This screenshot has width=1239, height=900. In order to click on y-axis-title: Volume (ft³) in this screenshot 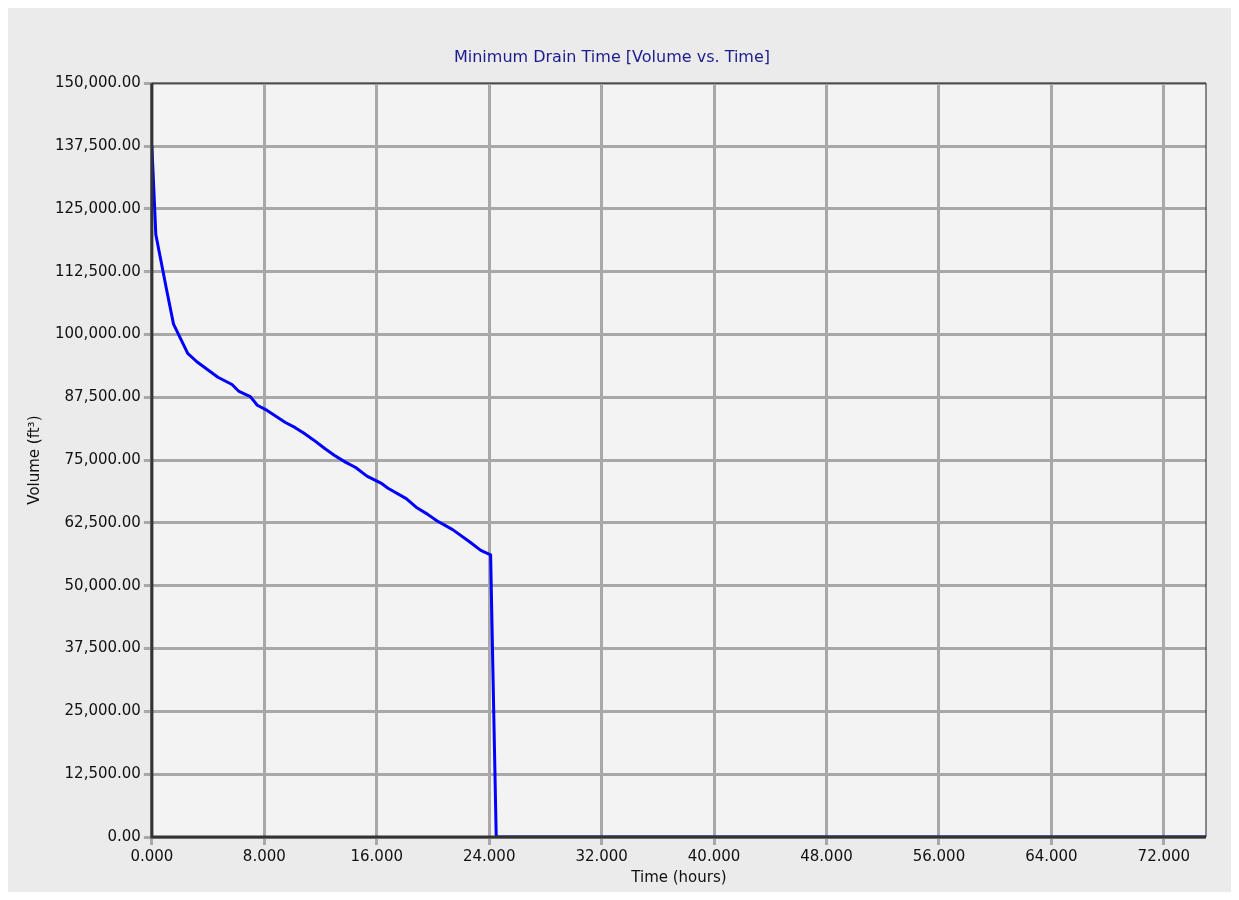, I will do `click(33, 460)`.